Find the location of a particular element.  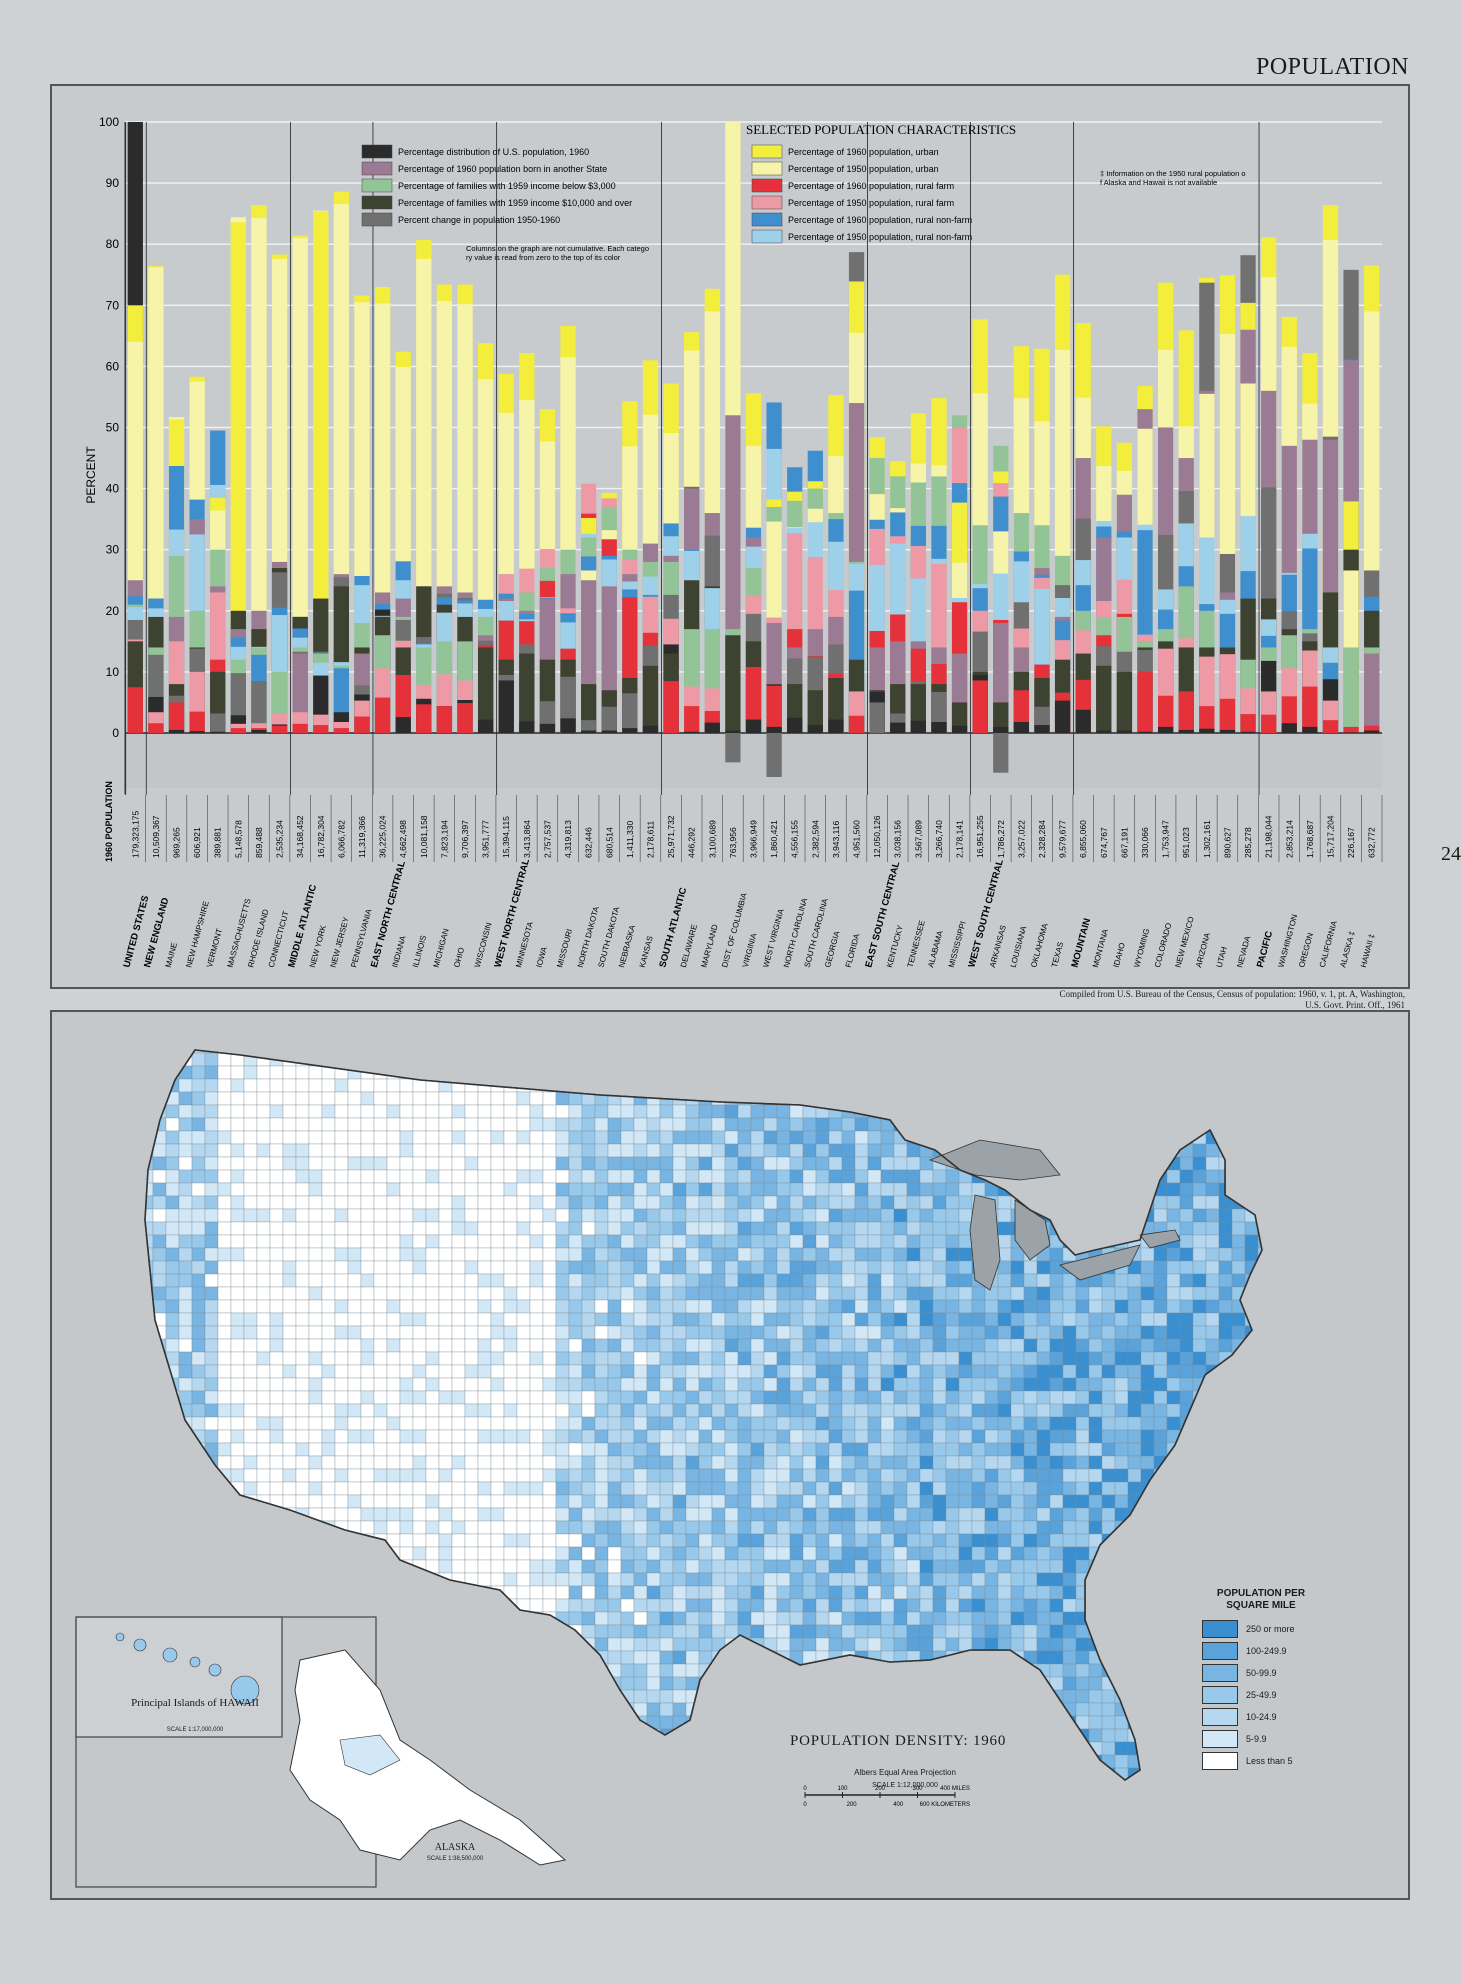

bar-segment is located at coordinates (1124, 731).